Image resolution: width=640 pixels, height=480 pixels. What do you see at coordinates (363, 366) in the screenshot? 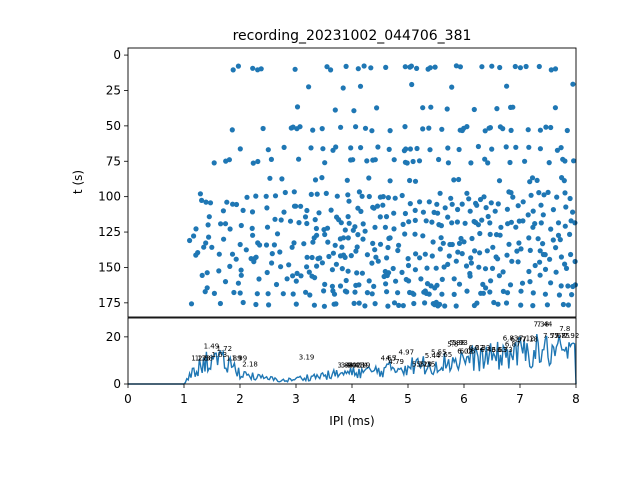
I see `peak-label: 4.19` at bounding box center [363, 366].